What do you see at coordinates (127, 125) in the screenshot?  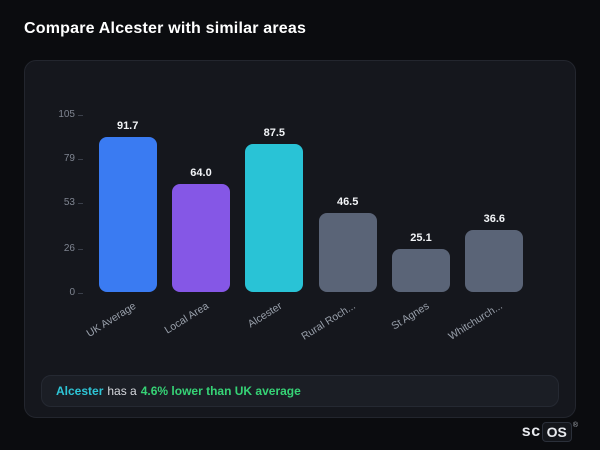 I see `bar-value-label: 91.7` at bounding box center [127, 125].